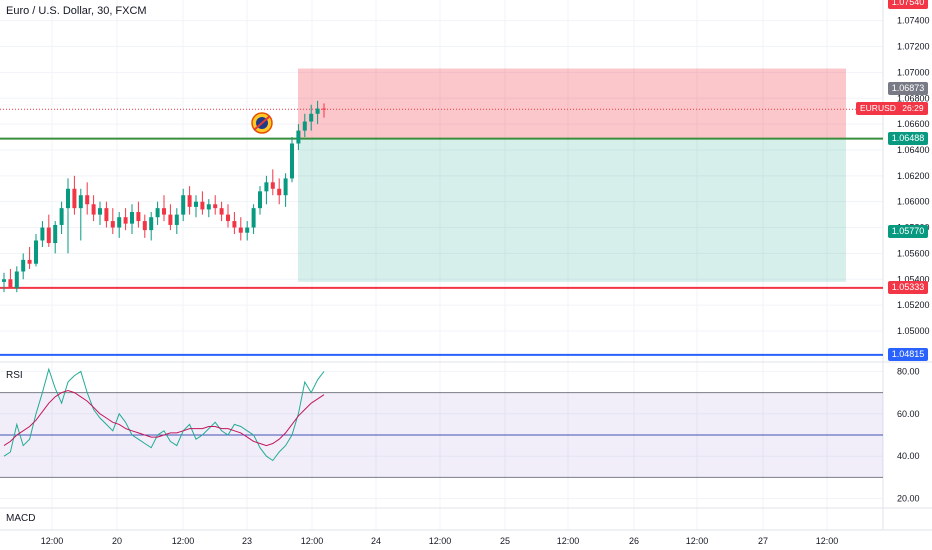  Describe the element at coordinates (913, 176) in the screenshot. I see `price-axis-label: 1.06200` at that location.